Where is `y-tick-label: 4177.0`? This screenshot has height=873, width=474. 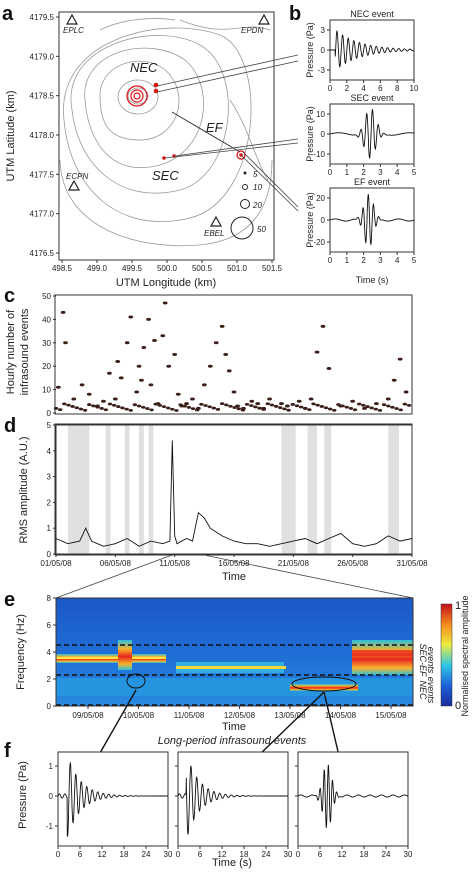 y-tick-label: 4177.0 is located at coordinates (42, 214).